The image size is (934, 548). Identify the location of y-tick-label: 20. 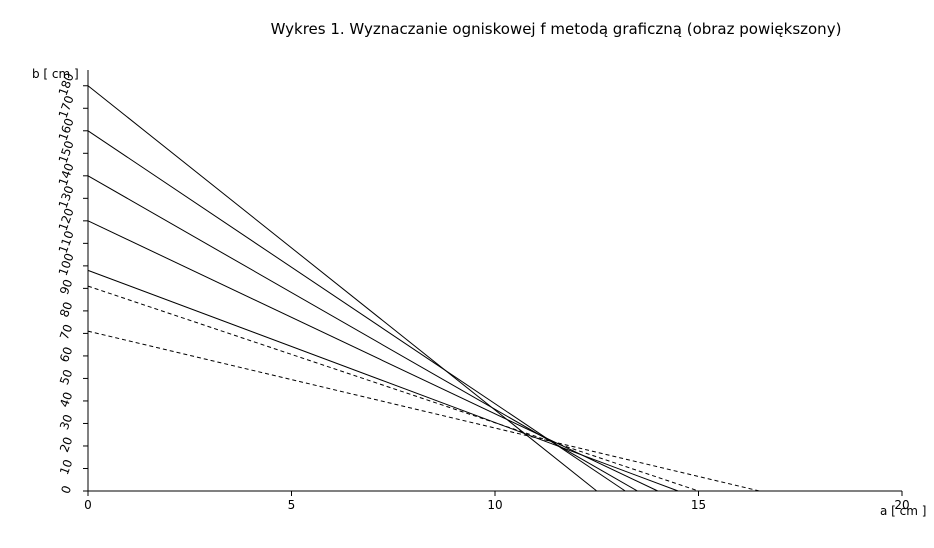
(66, 444).